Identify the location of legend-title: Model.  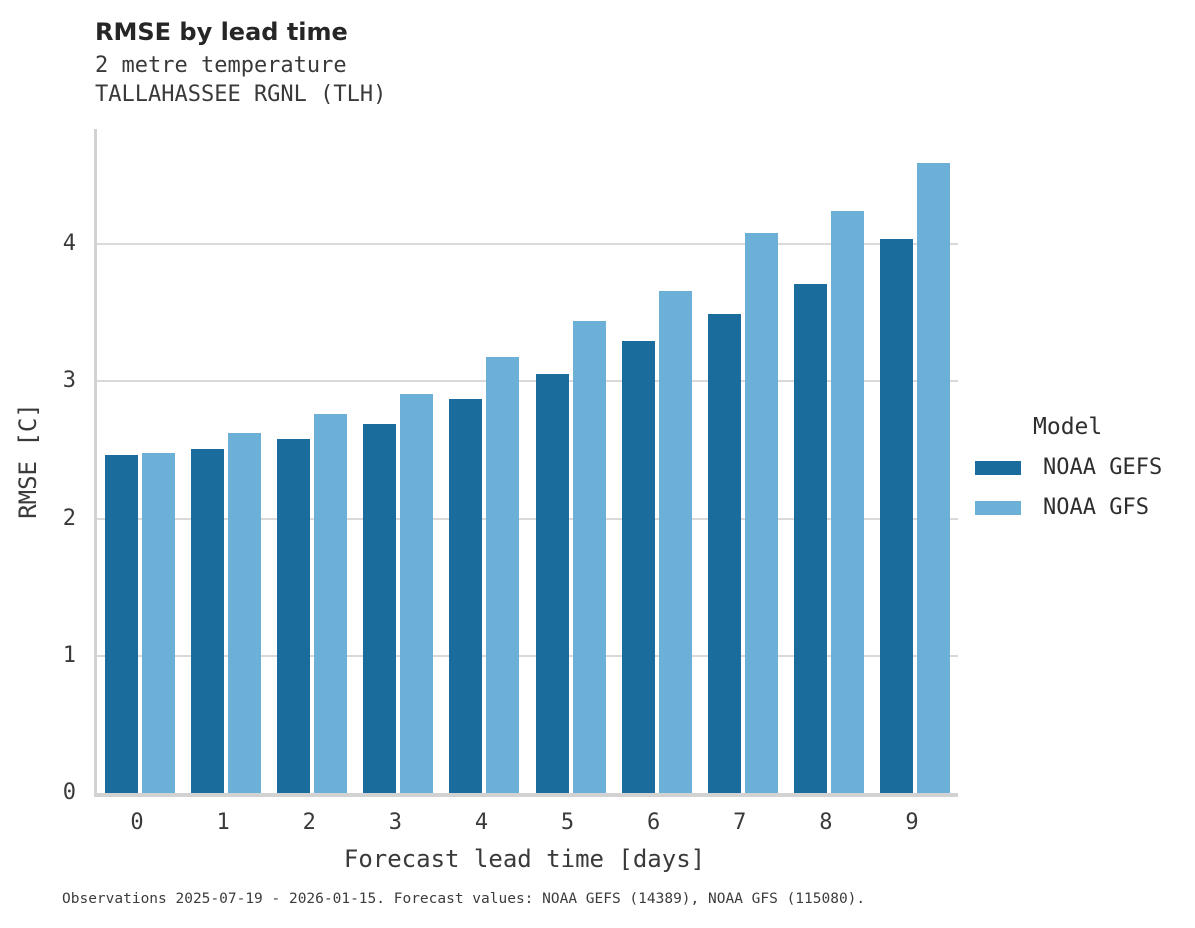
(1068, 427).